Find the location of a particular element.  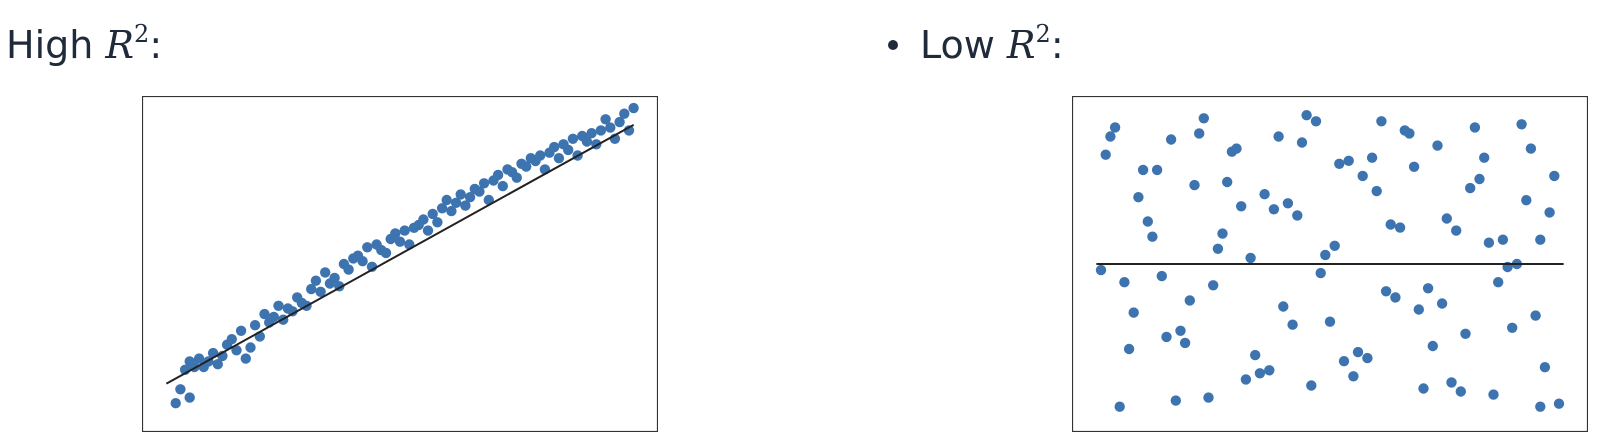

heading-suffix: : is located at coordinates (156, 45).